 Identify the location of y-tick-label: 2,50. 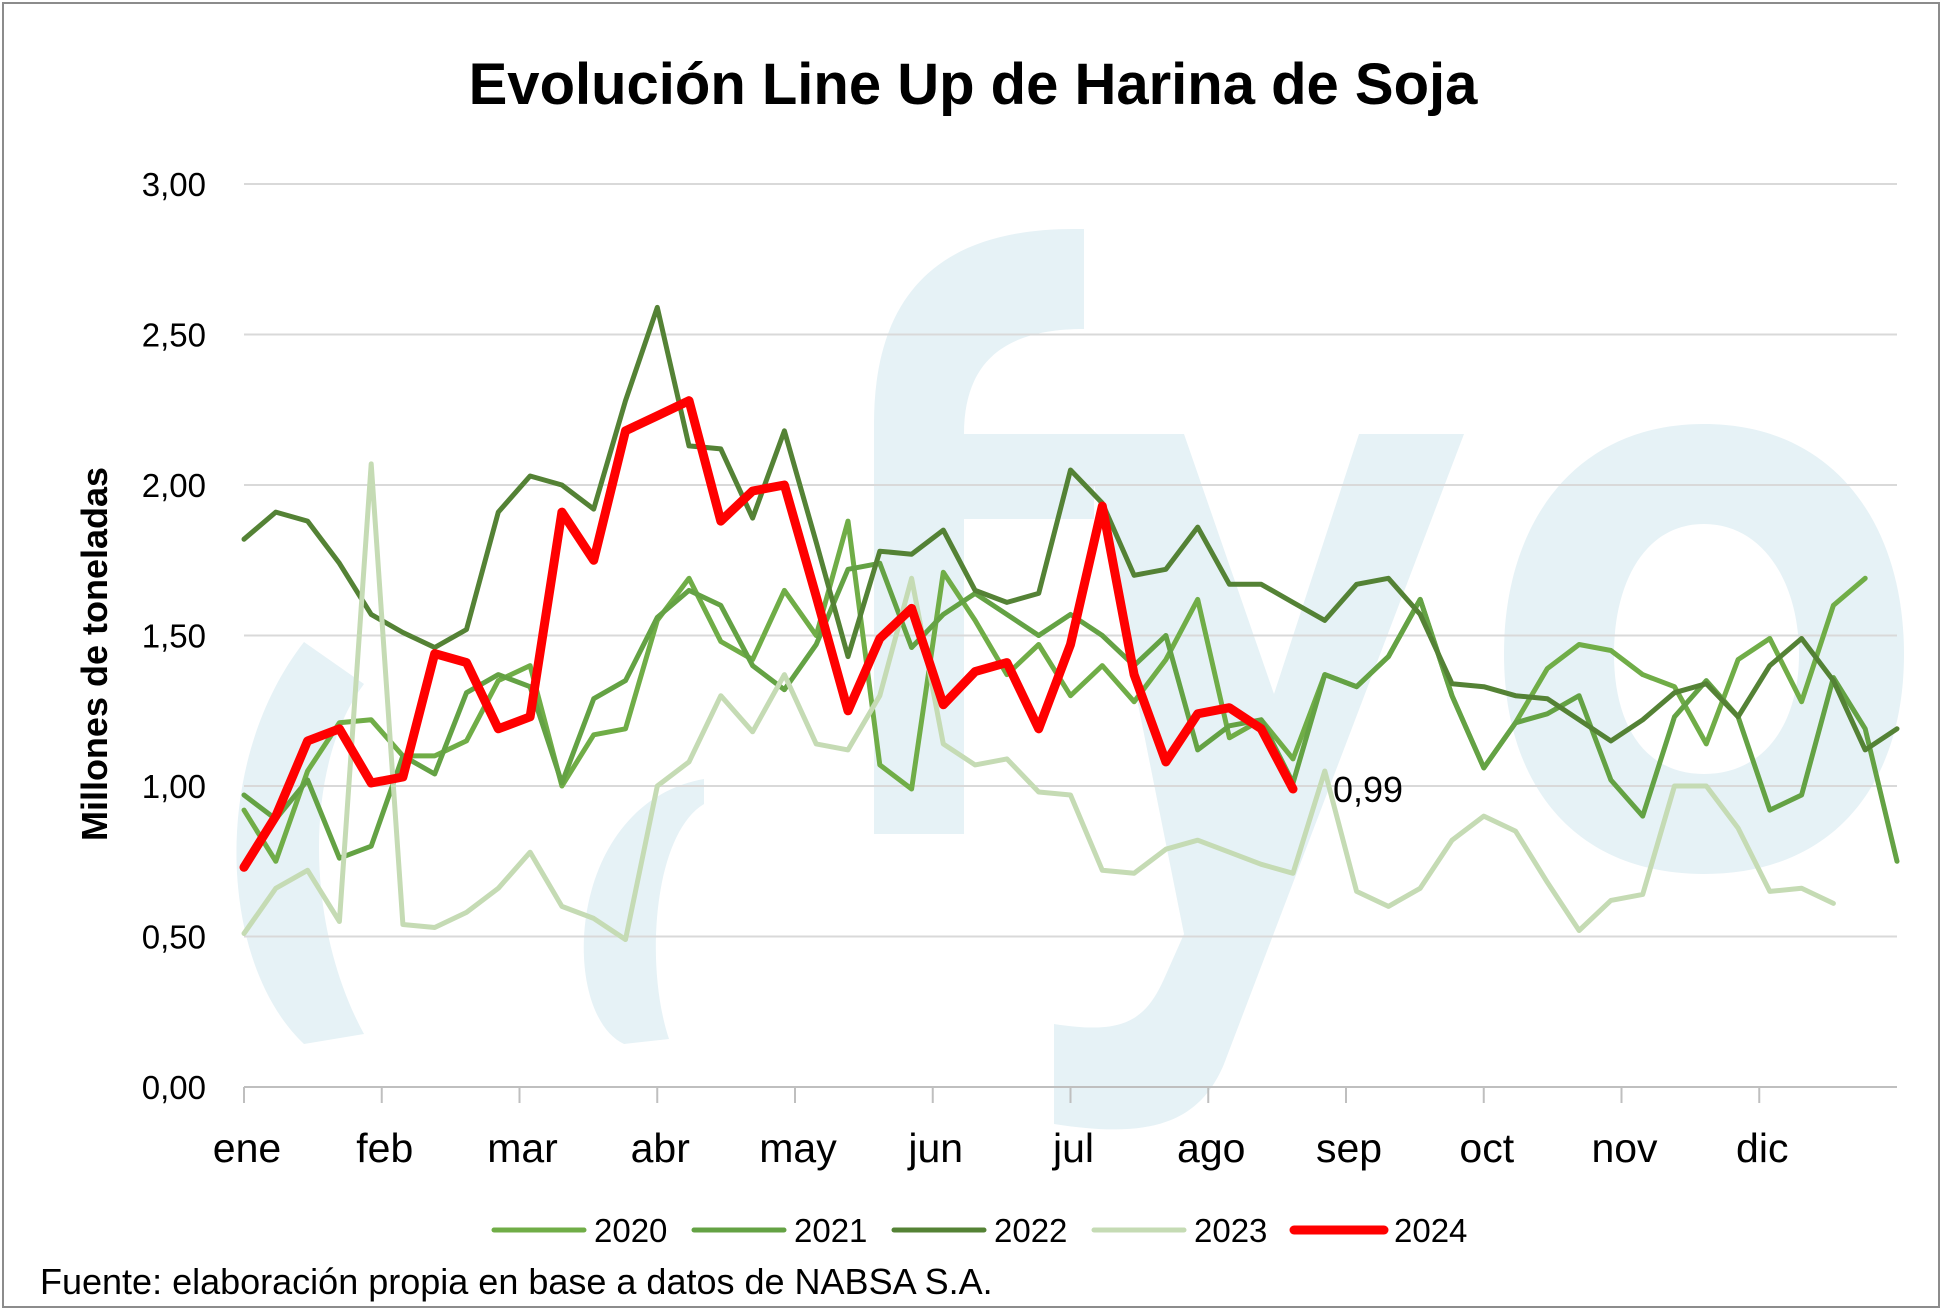
(174, 335).